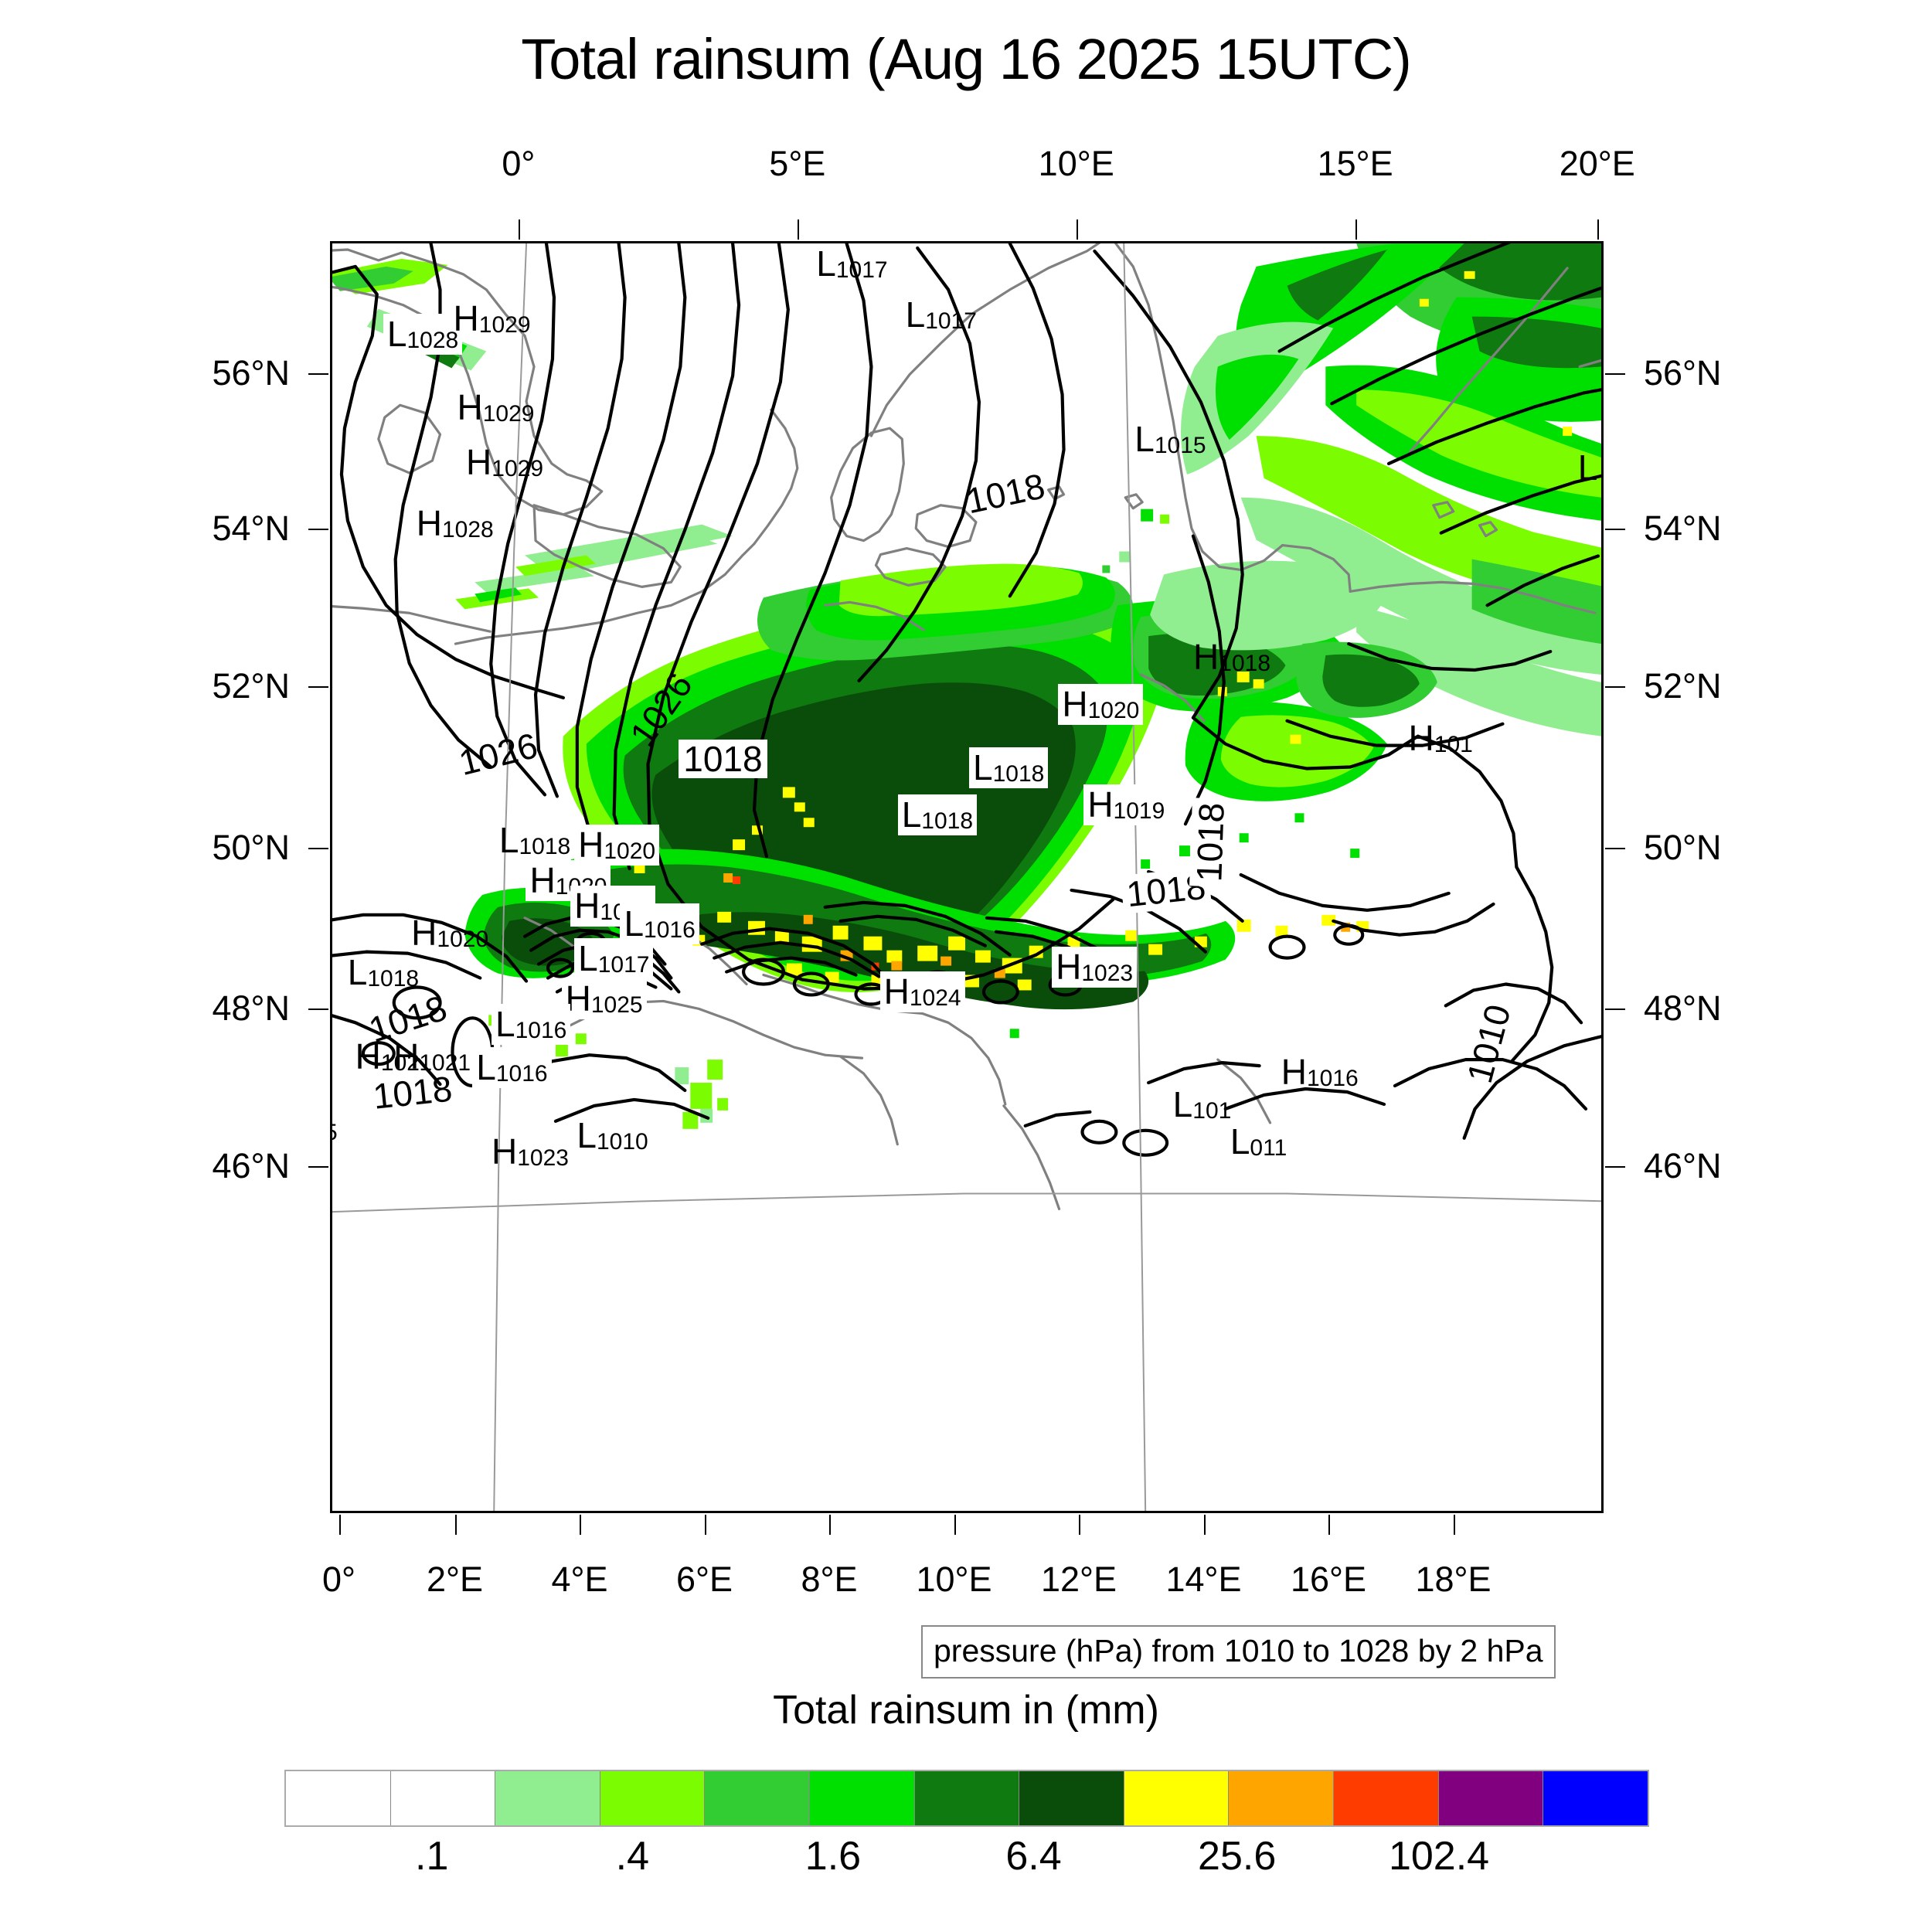 The height and width of the screenshot is (1932, 1932). I want to click on label-H-1018-right: H1018, so click(1232, 657).